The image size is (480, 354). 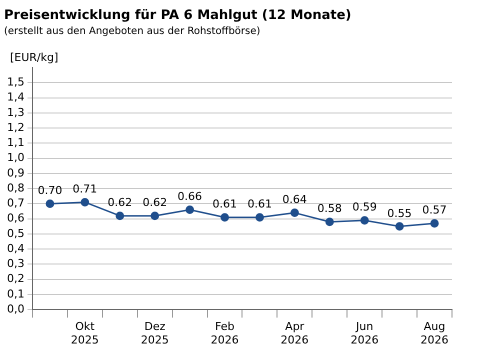 What do you see at coordinates (132, 32) in the screenshot?
I see `chart-subtitle: (erstellt aus den Angeboten aus der Rohstoffbörse)` at bounding box center [132, 32].